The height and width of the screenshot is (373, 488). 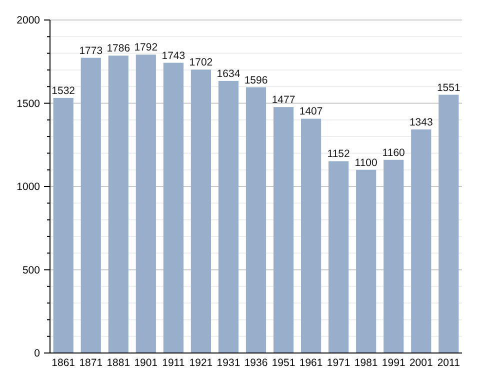 What do you see at coordinates (366, 162) in the screenshot?
I see `data-label: 1100` at bounding box center [366, 162].